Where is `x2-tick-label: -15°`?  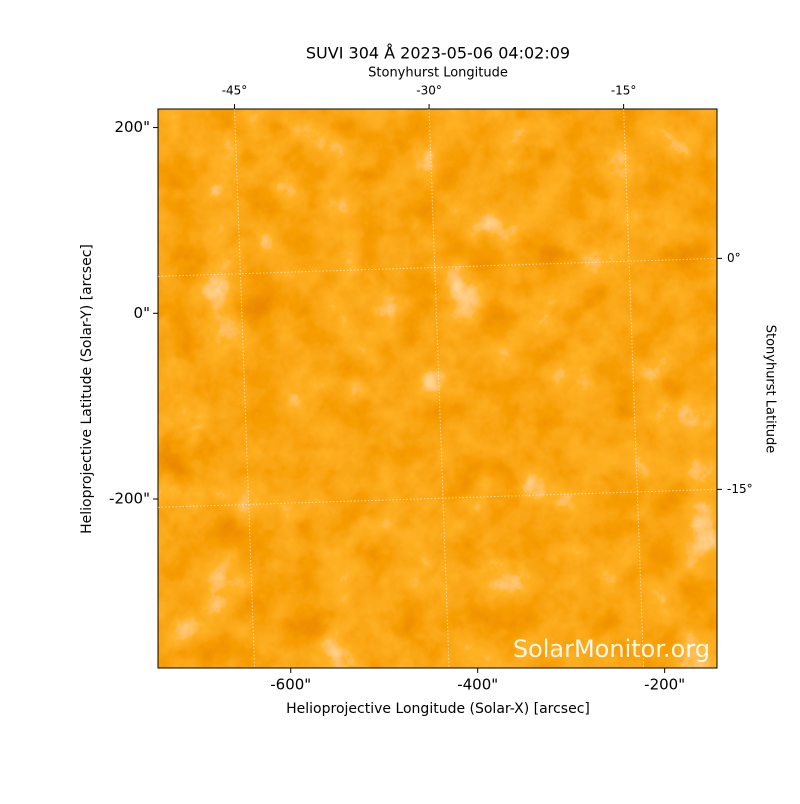 x2-tick-label: -15° is located at coordinates (624, 91).